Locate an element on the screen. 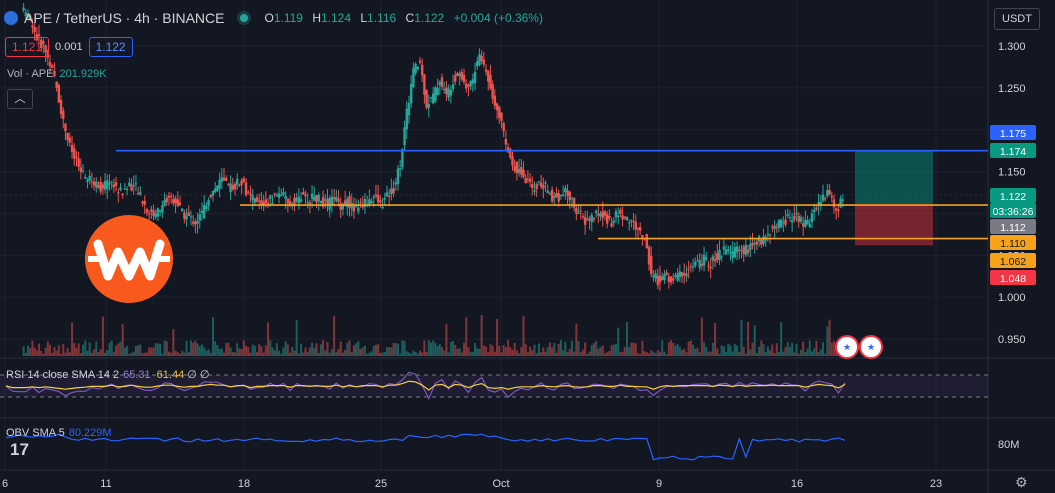  buy-button: 1.122 is located at coordinates (110, 47).